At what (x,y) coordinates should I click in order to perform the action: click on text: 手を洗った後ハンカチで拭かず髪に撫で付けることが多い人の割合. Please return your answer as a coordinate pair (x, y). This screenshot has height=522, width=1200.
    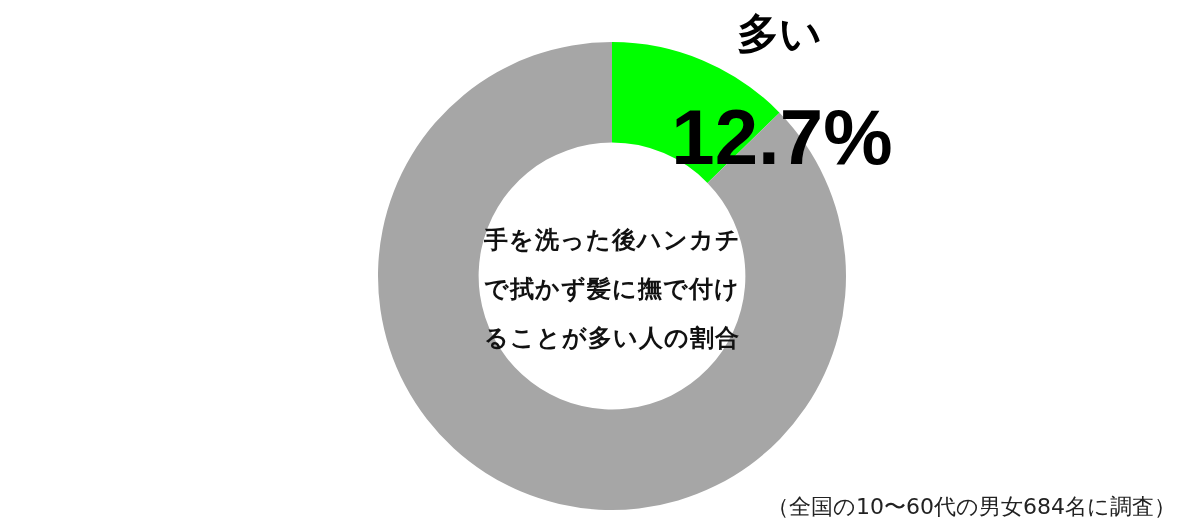
    Looking at the image, I should click on (612, 289).